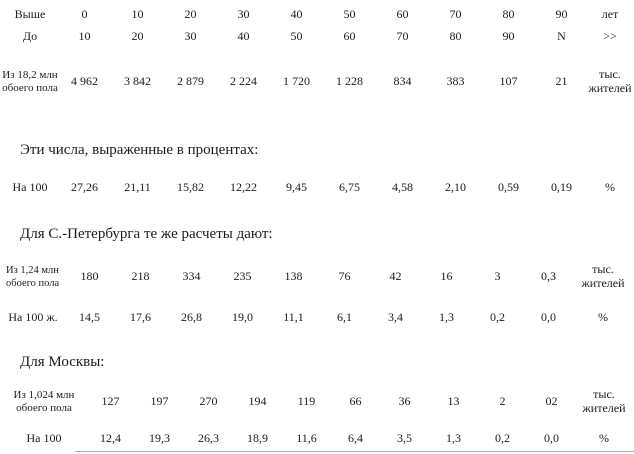  I want to click on table-cell: 1 228, so click(349, 81).